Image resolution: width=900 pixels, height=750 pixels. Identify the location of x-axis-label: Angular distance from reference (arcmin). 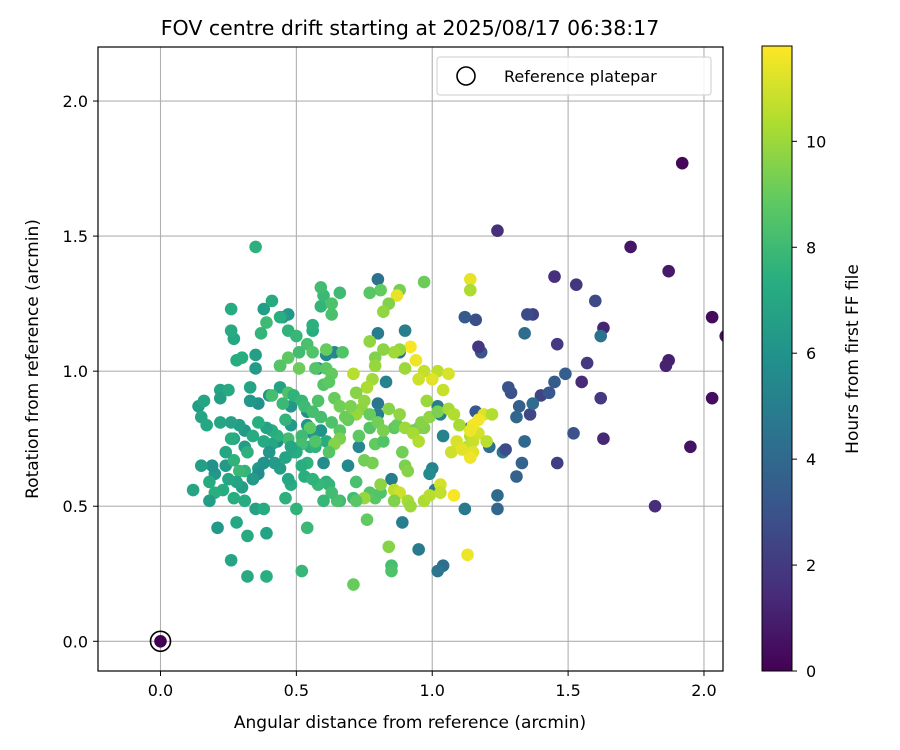
(410, 723).